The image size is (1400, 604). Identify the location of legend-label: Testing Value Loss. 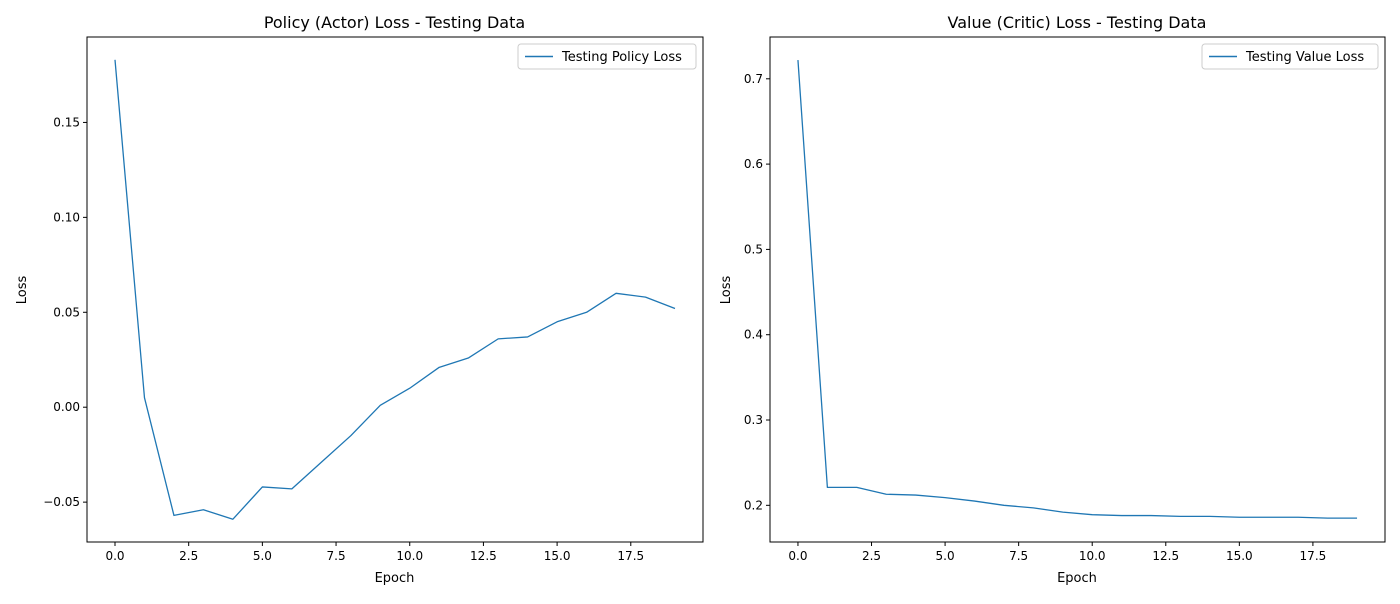
(1304, 57).